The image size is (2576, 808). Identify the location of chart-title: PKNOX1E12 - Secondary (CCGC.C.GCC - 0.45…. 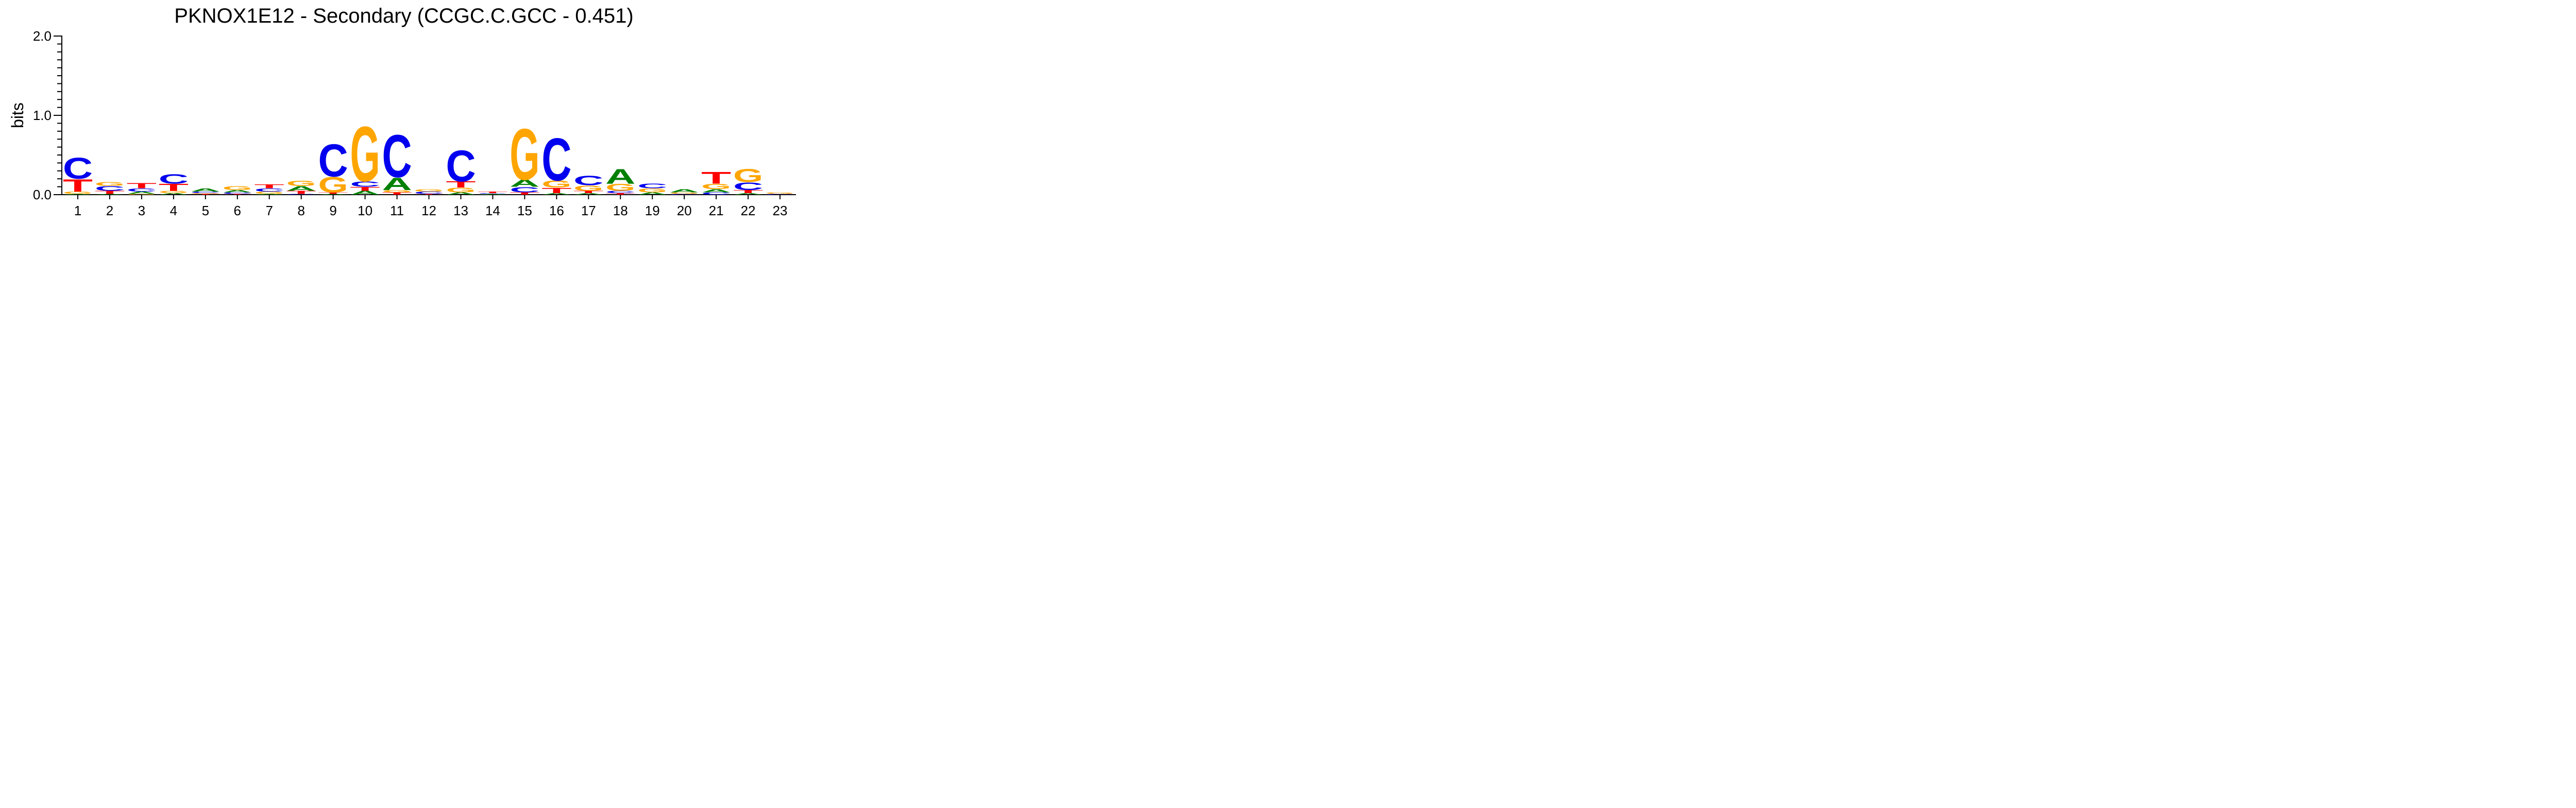
(403, 16).